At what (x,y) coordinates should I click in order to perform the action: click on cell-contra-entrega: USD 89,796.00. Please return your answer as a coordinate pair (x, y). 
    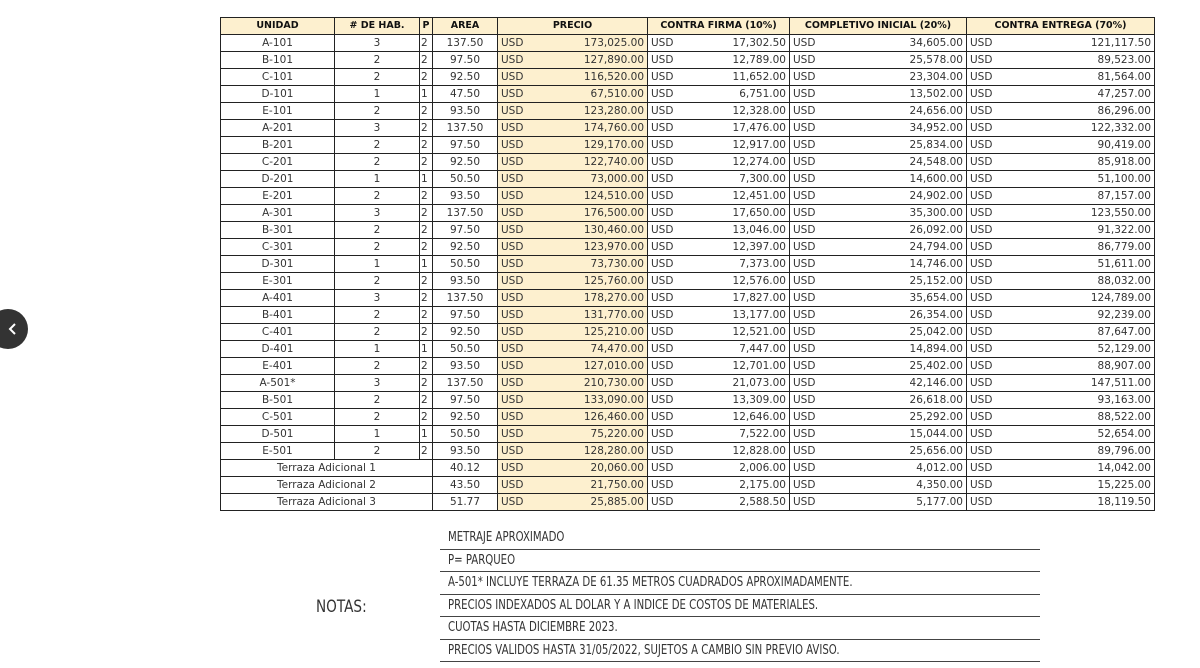
    Looking at the image, I should click on (1060, 451).